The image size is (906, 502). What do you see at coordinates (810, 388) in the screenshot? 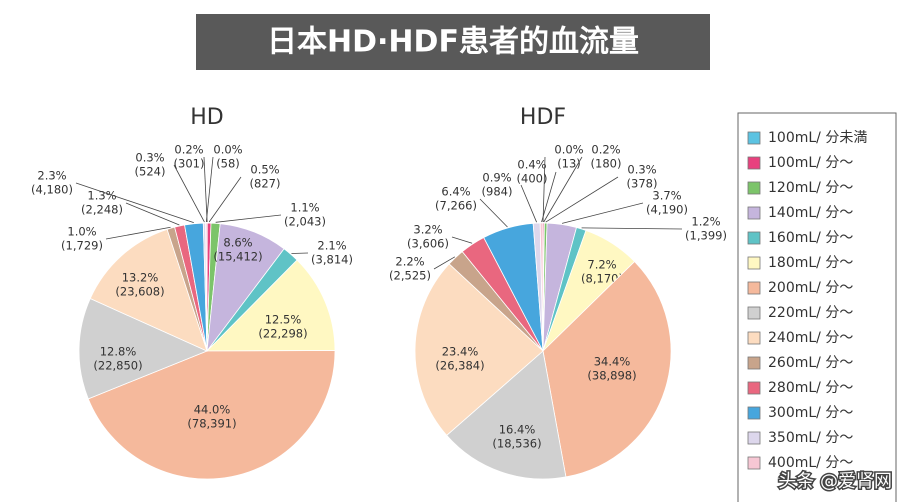
I see `legend-label: 280mL/ 分〜` at bounding box center [810, 388].